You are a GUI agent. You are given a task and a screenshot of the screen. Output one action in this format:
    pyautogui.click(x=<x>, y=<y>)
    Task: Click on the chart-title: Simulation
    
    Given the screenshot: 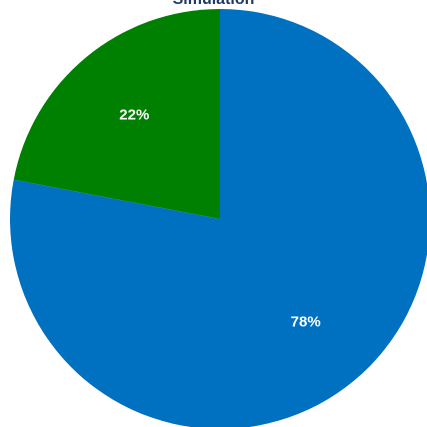 What is the action you would take?
    pyautogui.click(x=213, y=4)
    